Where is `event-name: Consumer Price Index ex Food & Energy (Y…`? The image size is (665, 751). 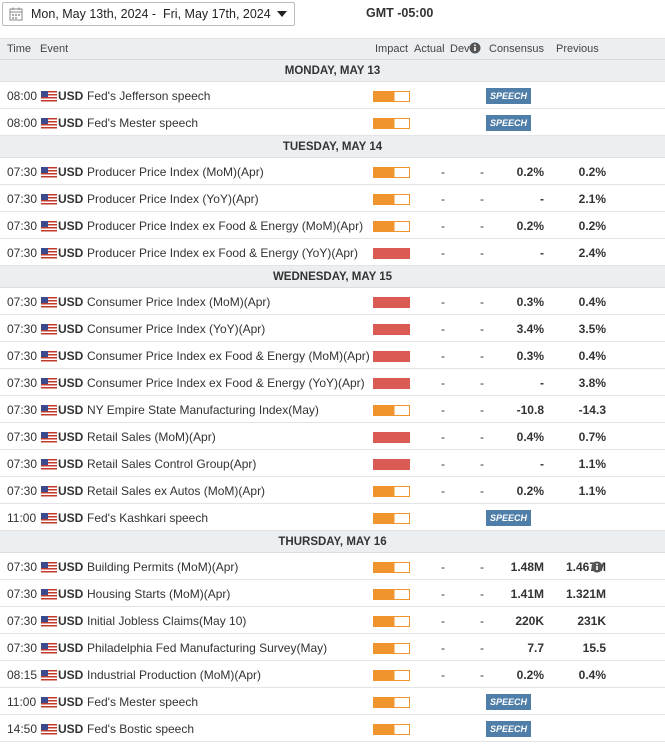
event-name: Consumer Price Index ex Food & Energy (Y… is located at coordinates (226, 383).